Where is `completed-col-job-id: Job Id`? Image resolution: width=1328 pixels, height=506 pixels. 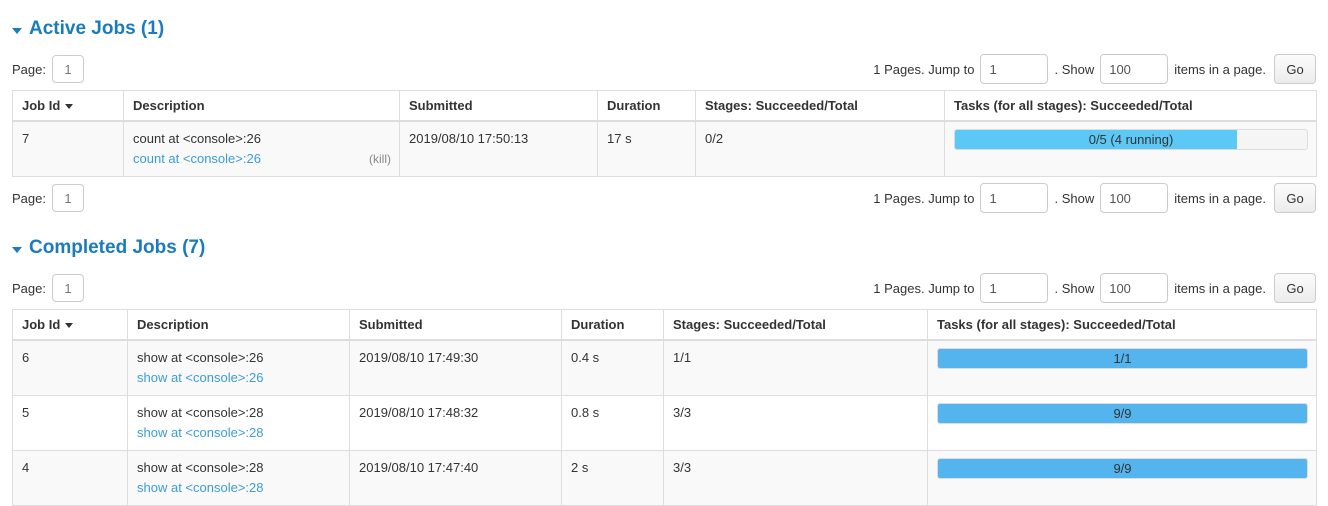
completed-col-job-id: Job Id is located at coordinates (70, 325).